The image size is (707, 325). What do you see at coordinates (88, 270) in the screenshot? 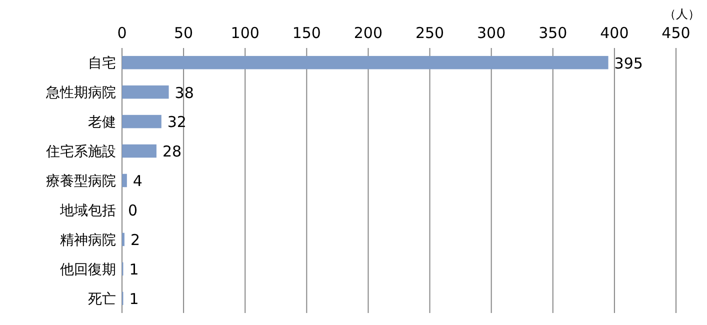
I see `y-tick-label: 他回復期` at bounding box center [88, 270].